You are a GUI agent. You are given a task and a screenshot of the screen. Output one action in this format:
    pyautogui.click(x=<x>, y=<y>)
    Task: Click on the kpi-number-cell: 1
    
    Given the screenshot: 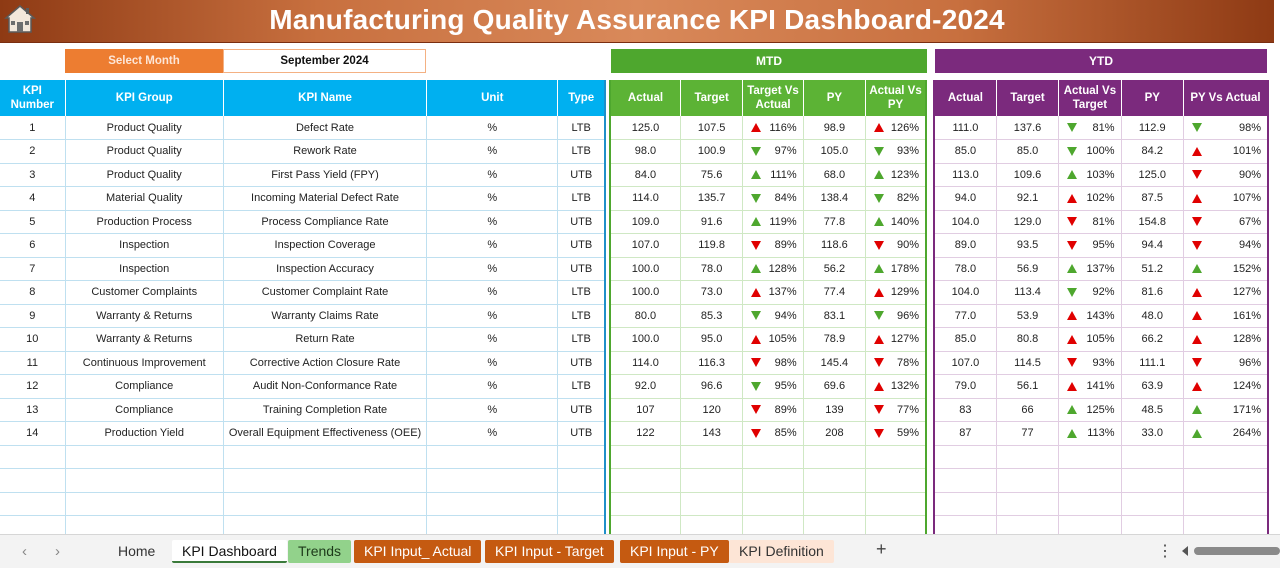 What is the action you would take?
    pyautogui.click(x=33, y=128)
    